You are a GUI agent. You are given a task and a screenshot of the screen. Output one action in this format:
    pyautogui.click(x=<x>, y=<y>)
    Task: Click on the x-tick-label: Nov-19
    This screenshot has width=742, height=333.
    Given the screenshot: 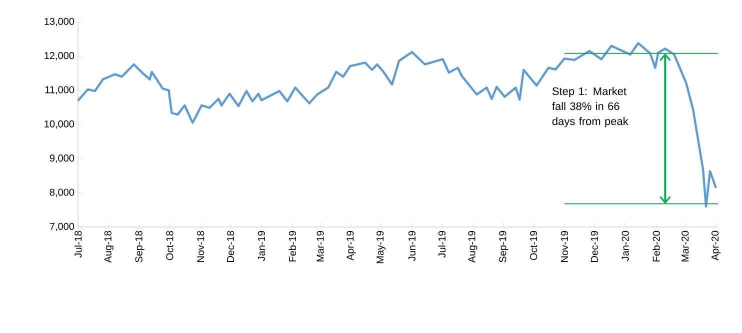 What is the action you would take?
    pyautogui.click(x=564, y=246)
    